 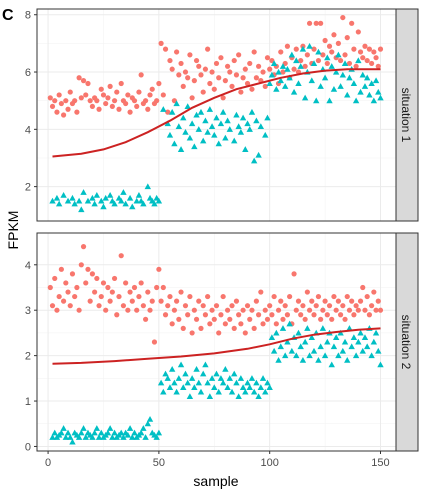 I want to click on facet-1-strip-label: situation 1, so click(x=406, y=115).